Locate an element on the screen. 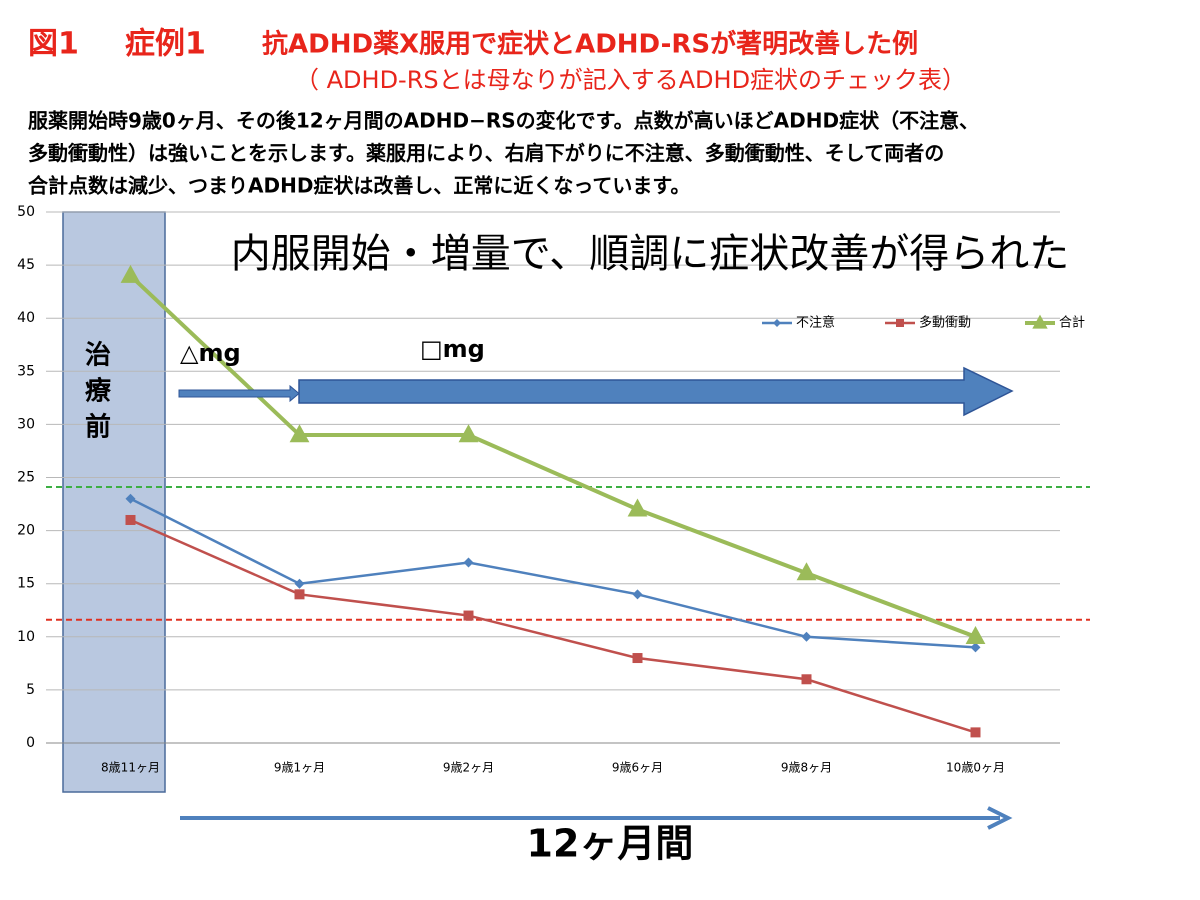  period-arrow-head is located at coordinates (1000, 818).